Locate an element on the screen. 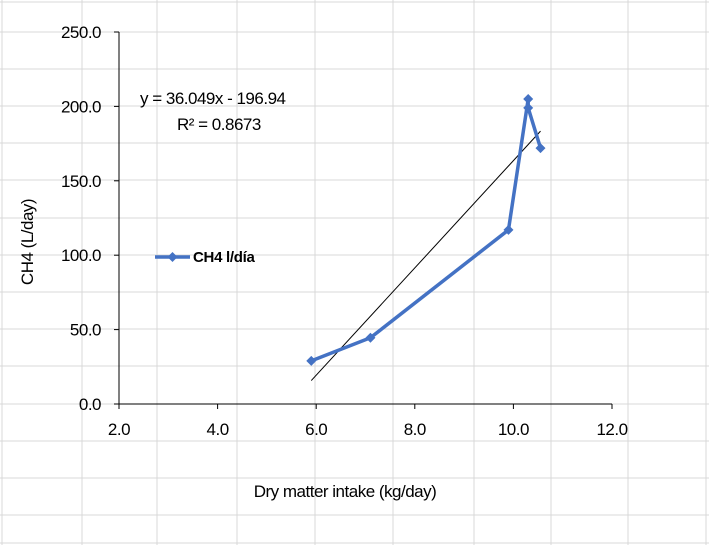 The width and height of the screenshot is (709, 545). y-tick-label: 150.0 is located at coordinates (81, 181).